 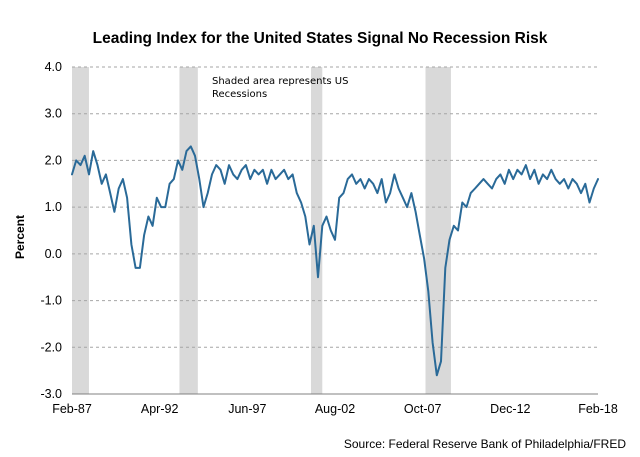 What do you see at coordinates (160, 409) in the screenshot?
I see `x-tick-label: Apr-92` at bounding box center [160, 409].